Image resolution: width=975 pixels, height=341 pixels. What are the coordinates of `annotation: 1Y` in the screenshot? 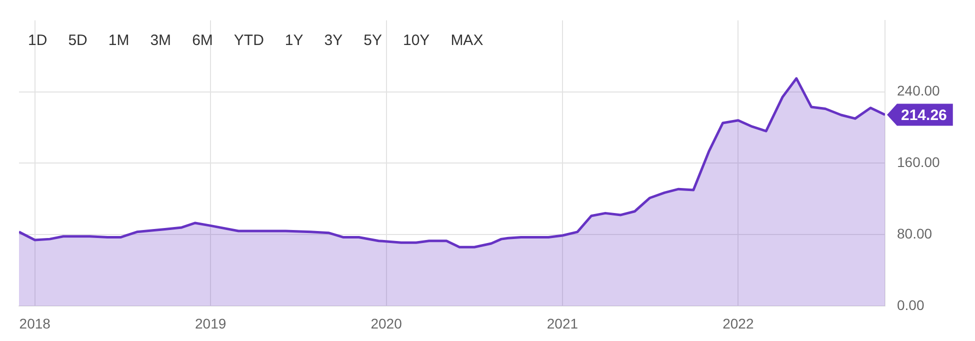 It's located at (294, 40).